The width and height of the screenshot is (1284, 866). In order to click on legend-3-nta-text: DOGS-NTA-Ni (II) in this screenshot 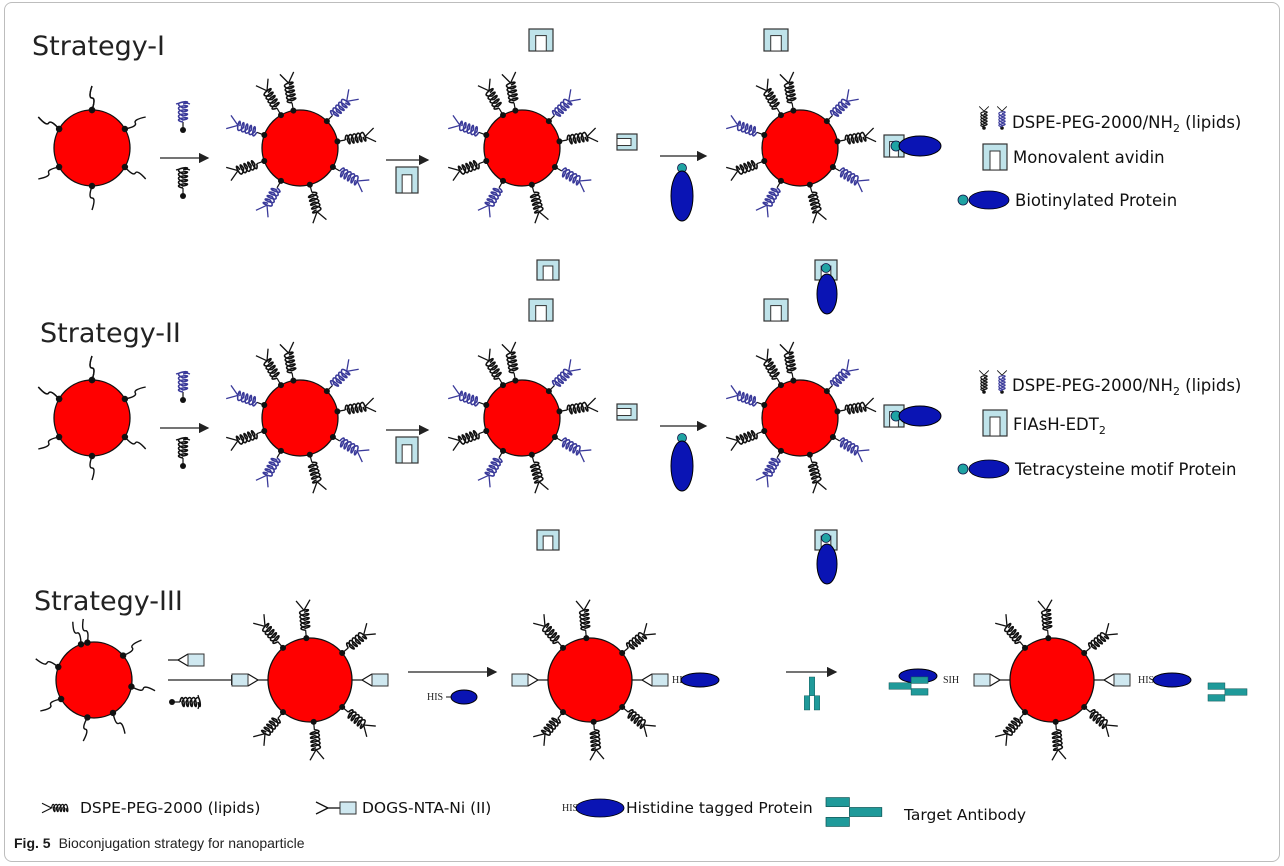, I will do `click(426, 808)`.